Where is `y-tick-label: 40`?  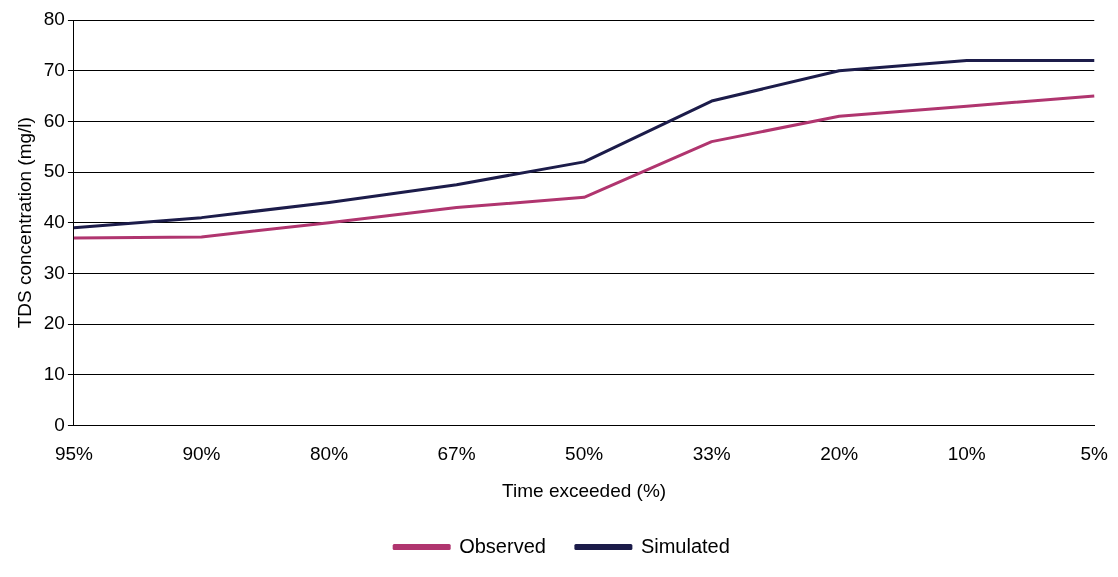
y-tick-label: 40 is located at coordinates (54, 221).